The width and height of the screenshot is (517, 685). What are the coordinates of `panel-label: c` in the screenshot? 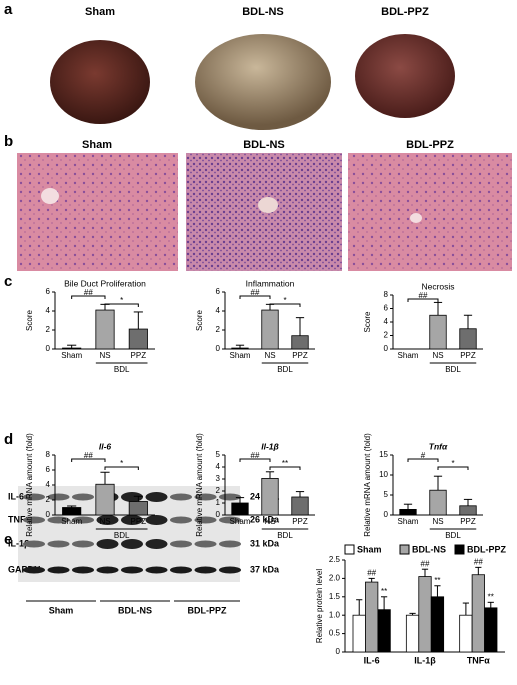 It's located at (8, 281).